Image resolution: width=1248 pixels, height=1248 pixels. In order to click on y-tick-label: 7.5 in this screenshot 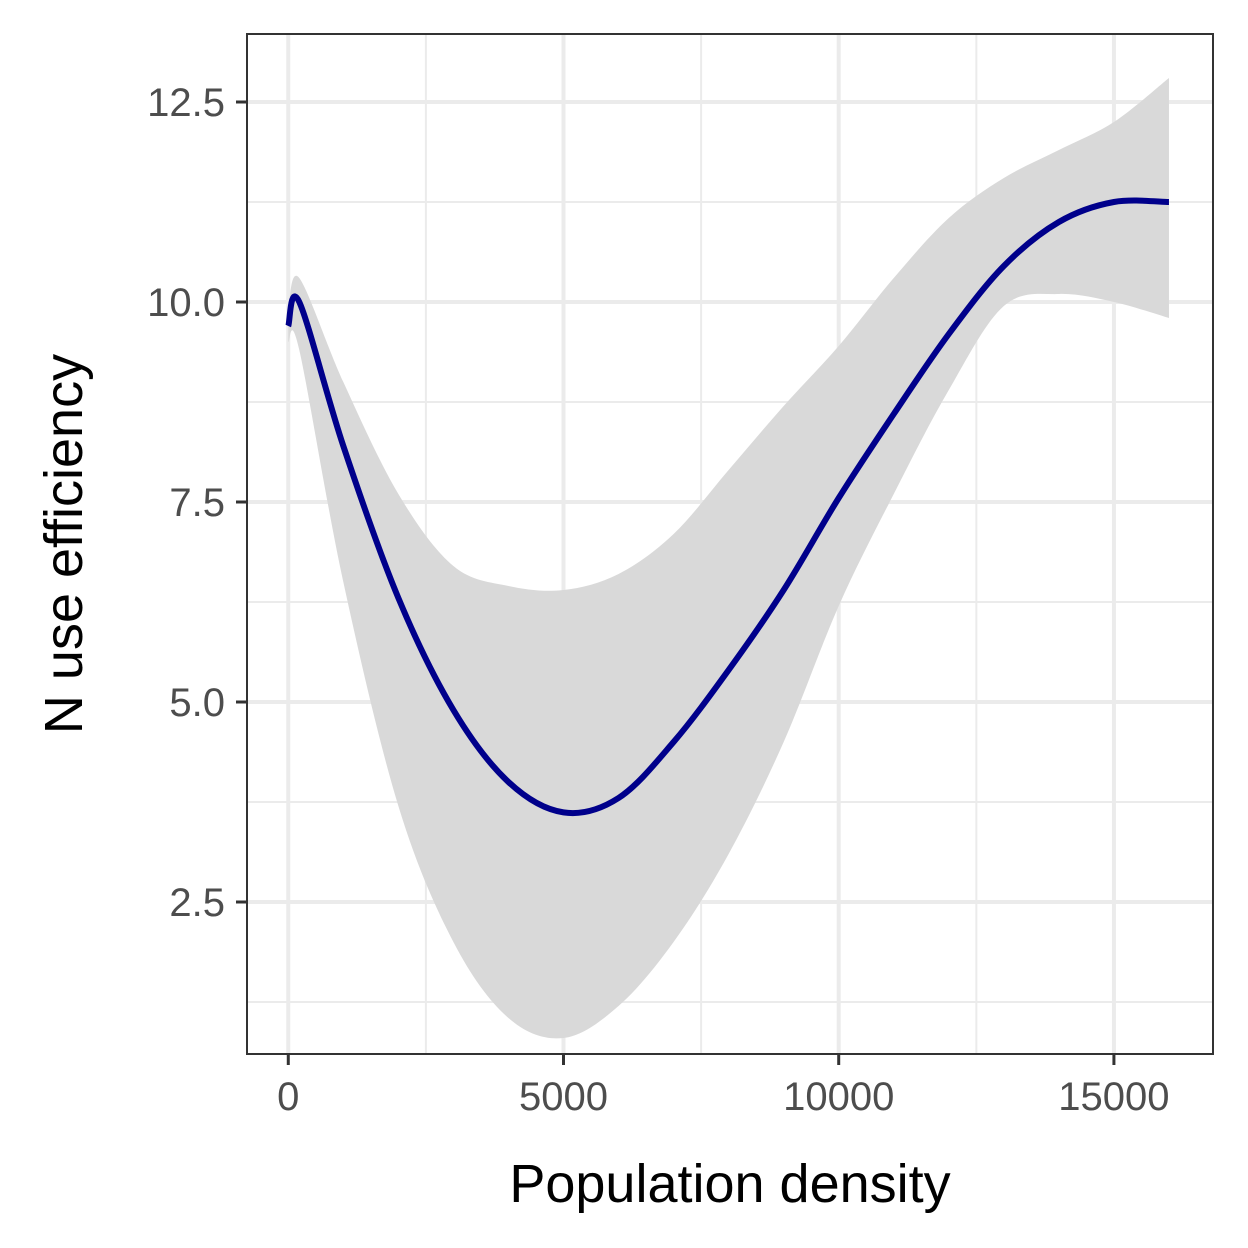, I will do `click(197, 503)`.